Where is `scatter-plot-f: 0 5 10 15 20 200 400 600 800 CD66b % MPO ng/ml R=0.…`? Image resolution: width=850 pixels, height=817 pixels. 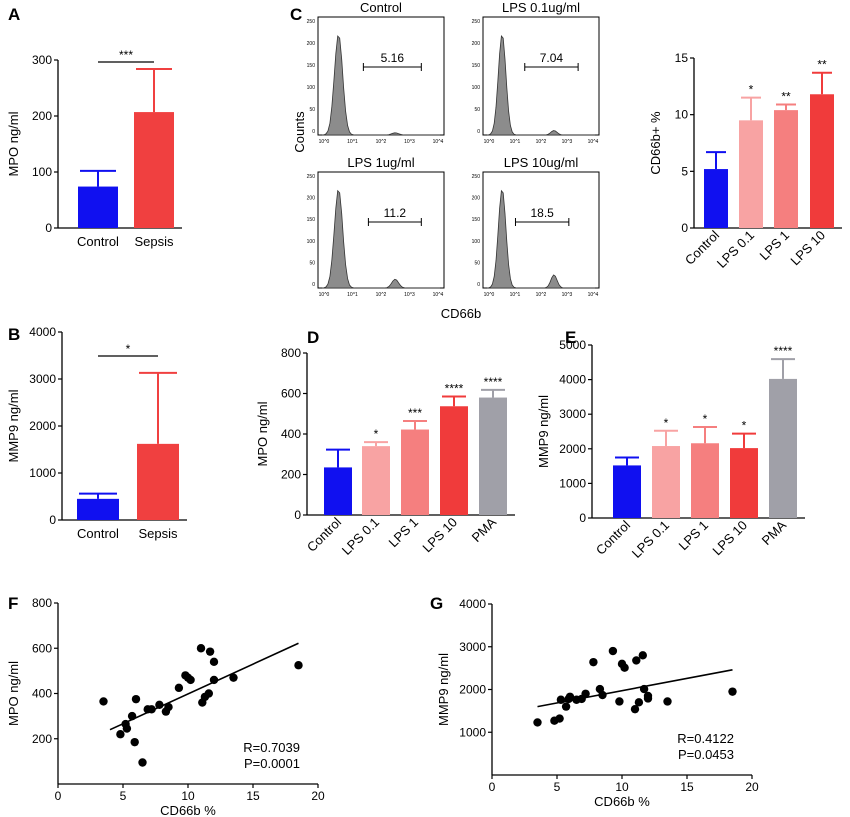 scatter-plot-f: 0 5 10 15 20 200 400 600 800 CD66b % MPO ng/ml R=0.… is located at coordinates (165, 706).